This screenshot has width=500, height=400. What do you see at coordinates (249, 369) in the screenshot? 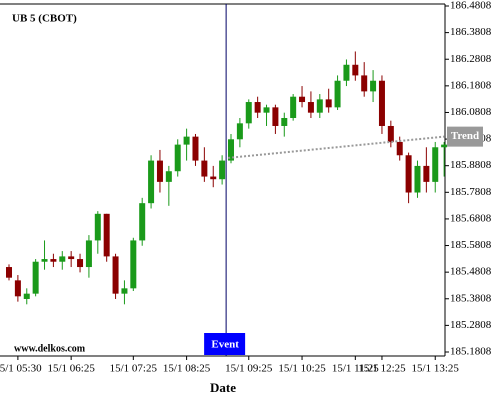
I see `x-tick-label: 15/1 09:25` at bounding box center [249, 369].